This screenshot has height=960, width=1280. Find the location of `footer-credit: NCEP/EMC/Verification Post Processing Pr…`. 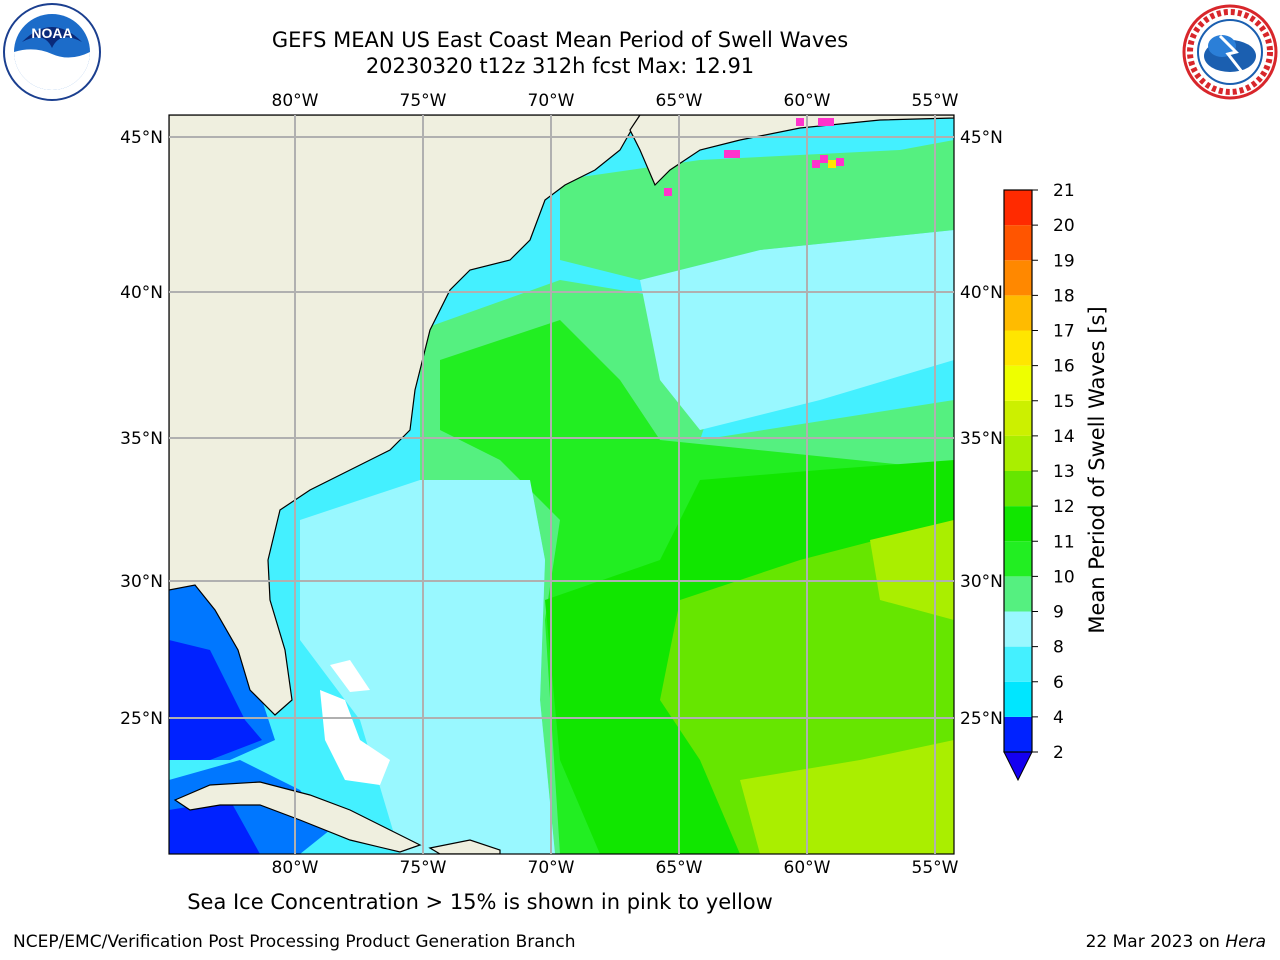

footer-credit: NCEP/EMC/Verification Post Processing Pr… is located at coordinates (294, 942).